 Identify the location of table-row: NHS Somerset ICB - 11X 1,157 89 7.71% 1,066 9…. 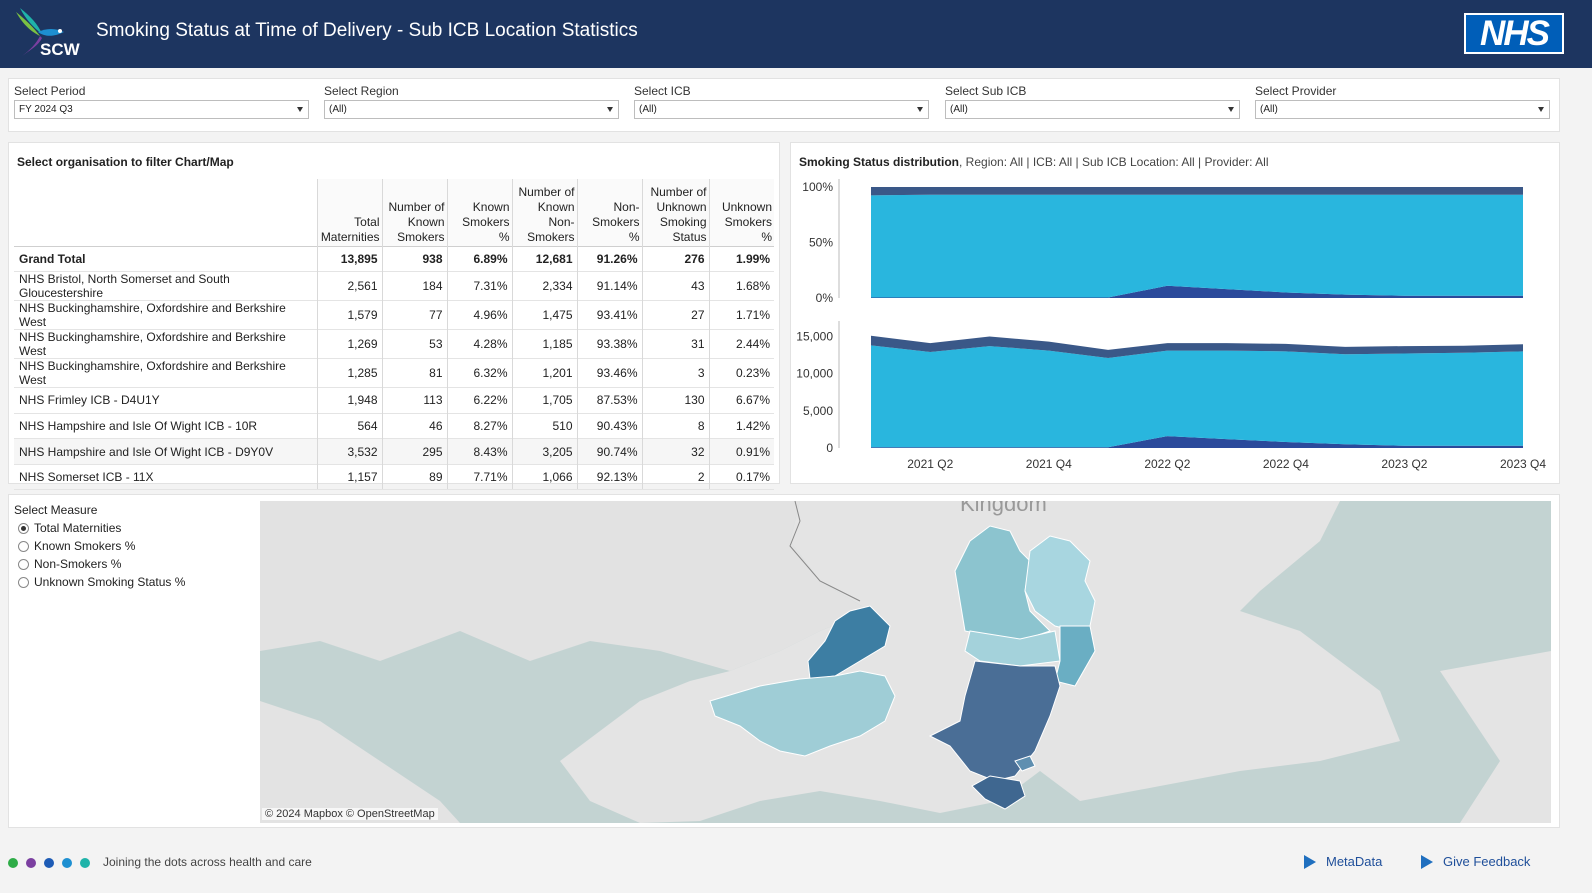
(394, 477).